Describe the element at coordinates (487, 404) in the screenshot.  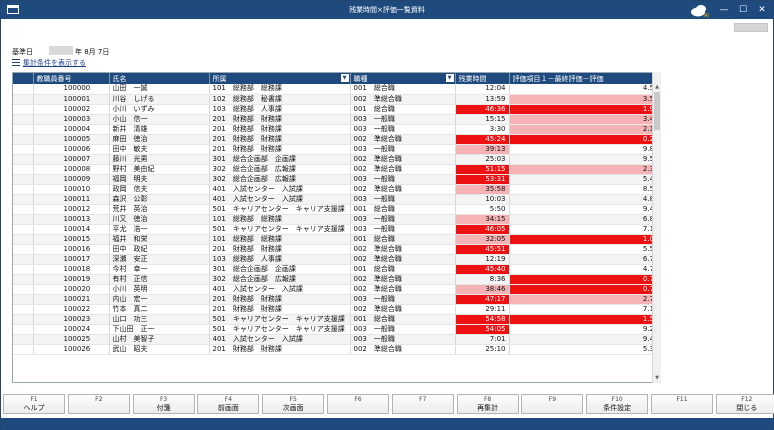
I see `fkey-f8-button: F8 再集計` at that location.